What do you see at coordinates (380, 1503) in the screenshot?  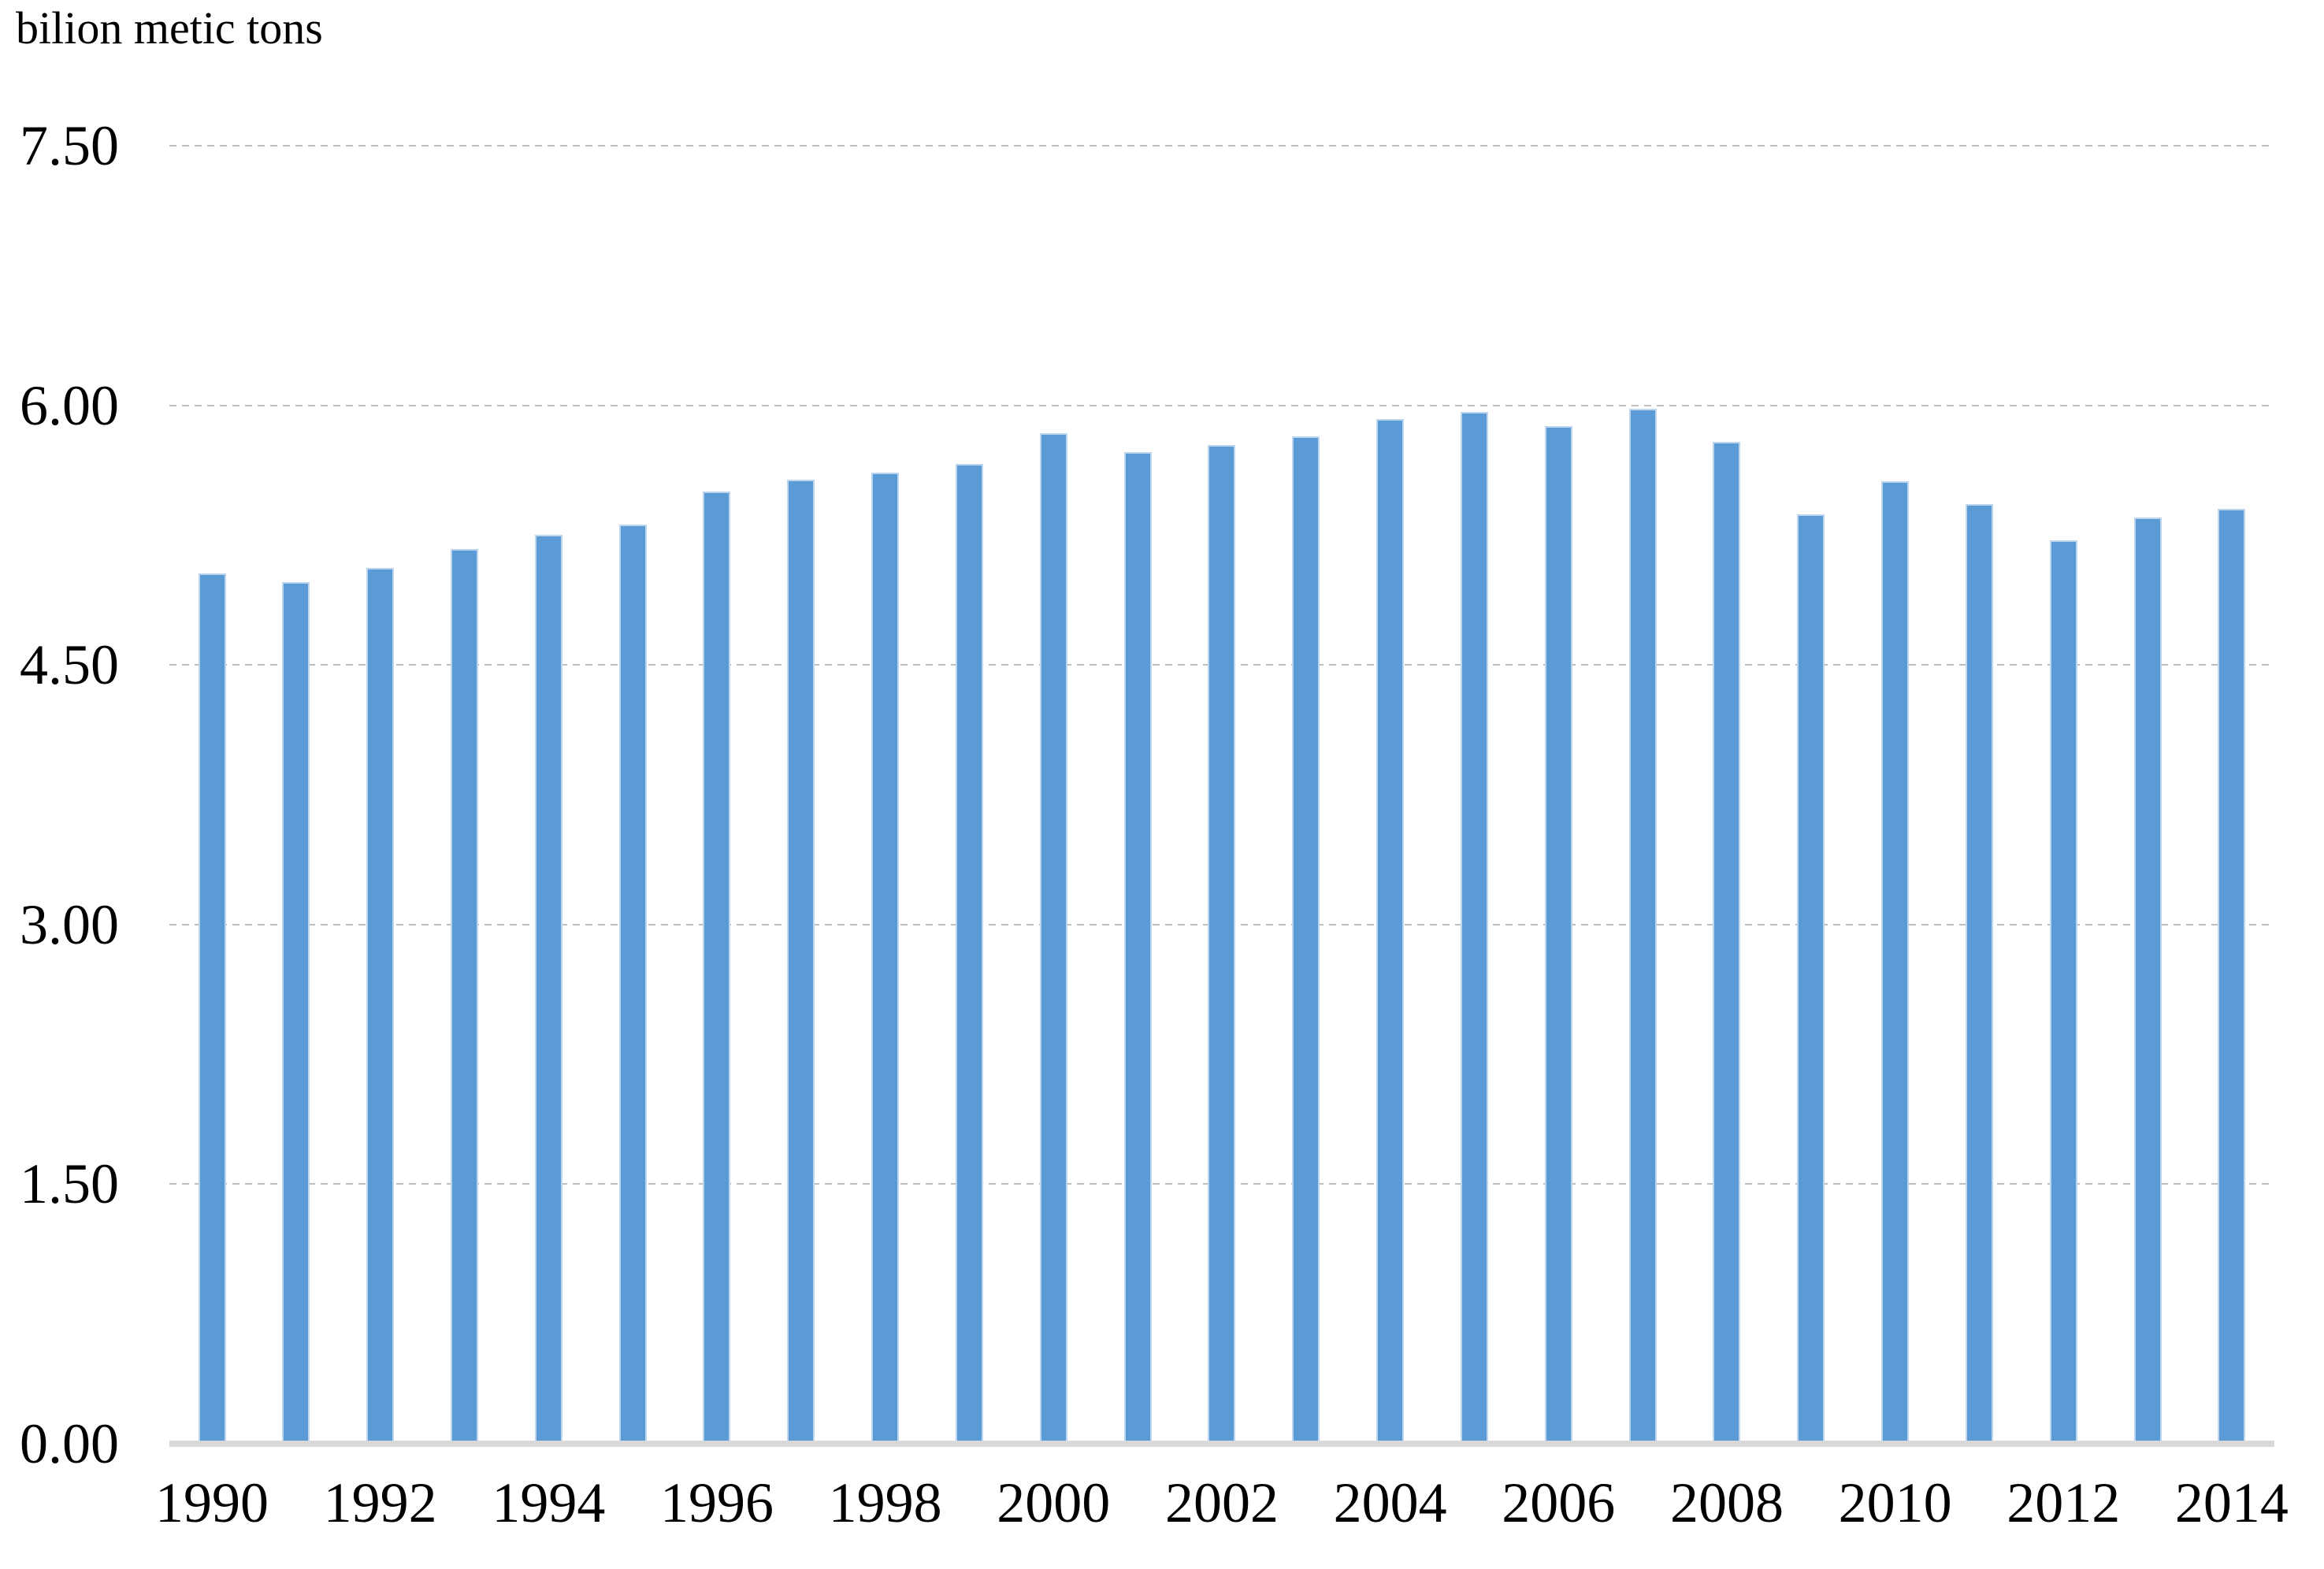 I see `x-tick-label-1992: 1992` at bounding box center [380, 1503].